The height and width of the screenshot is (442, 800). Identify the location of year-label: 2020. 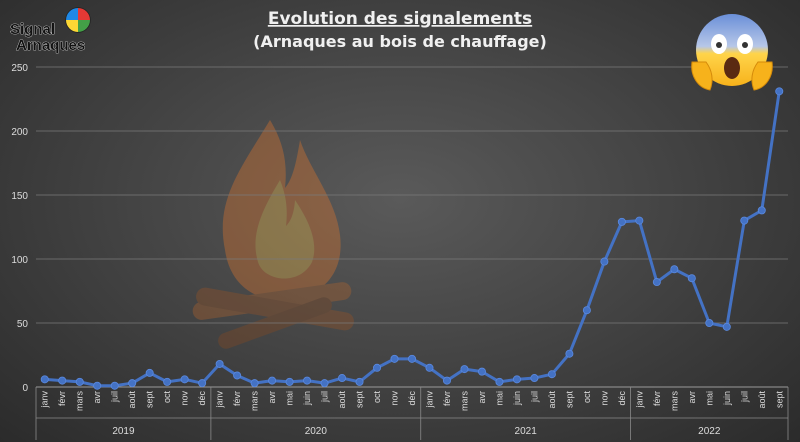
(316, 431).